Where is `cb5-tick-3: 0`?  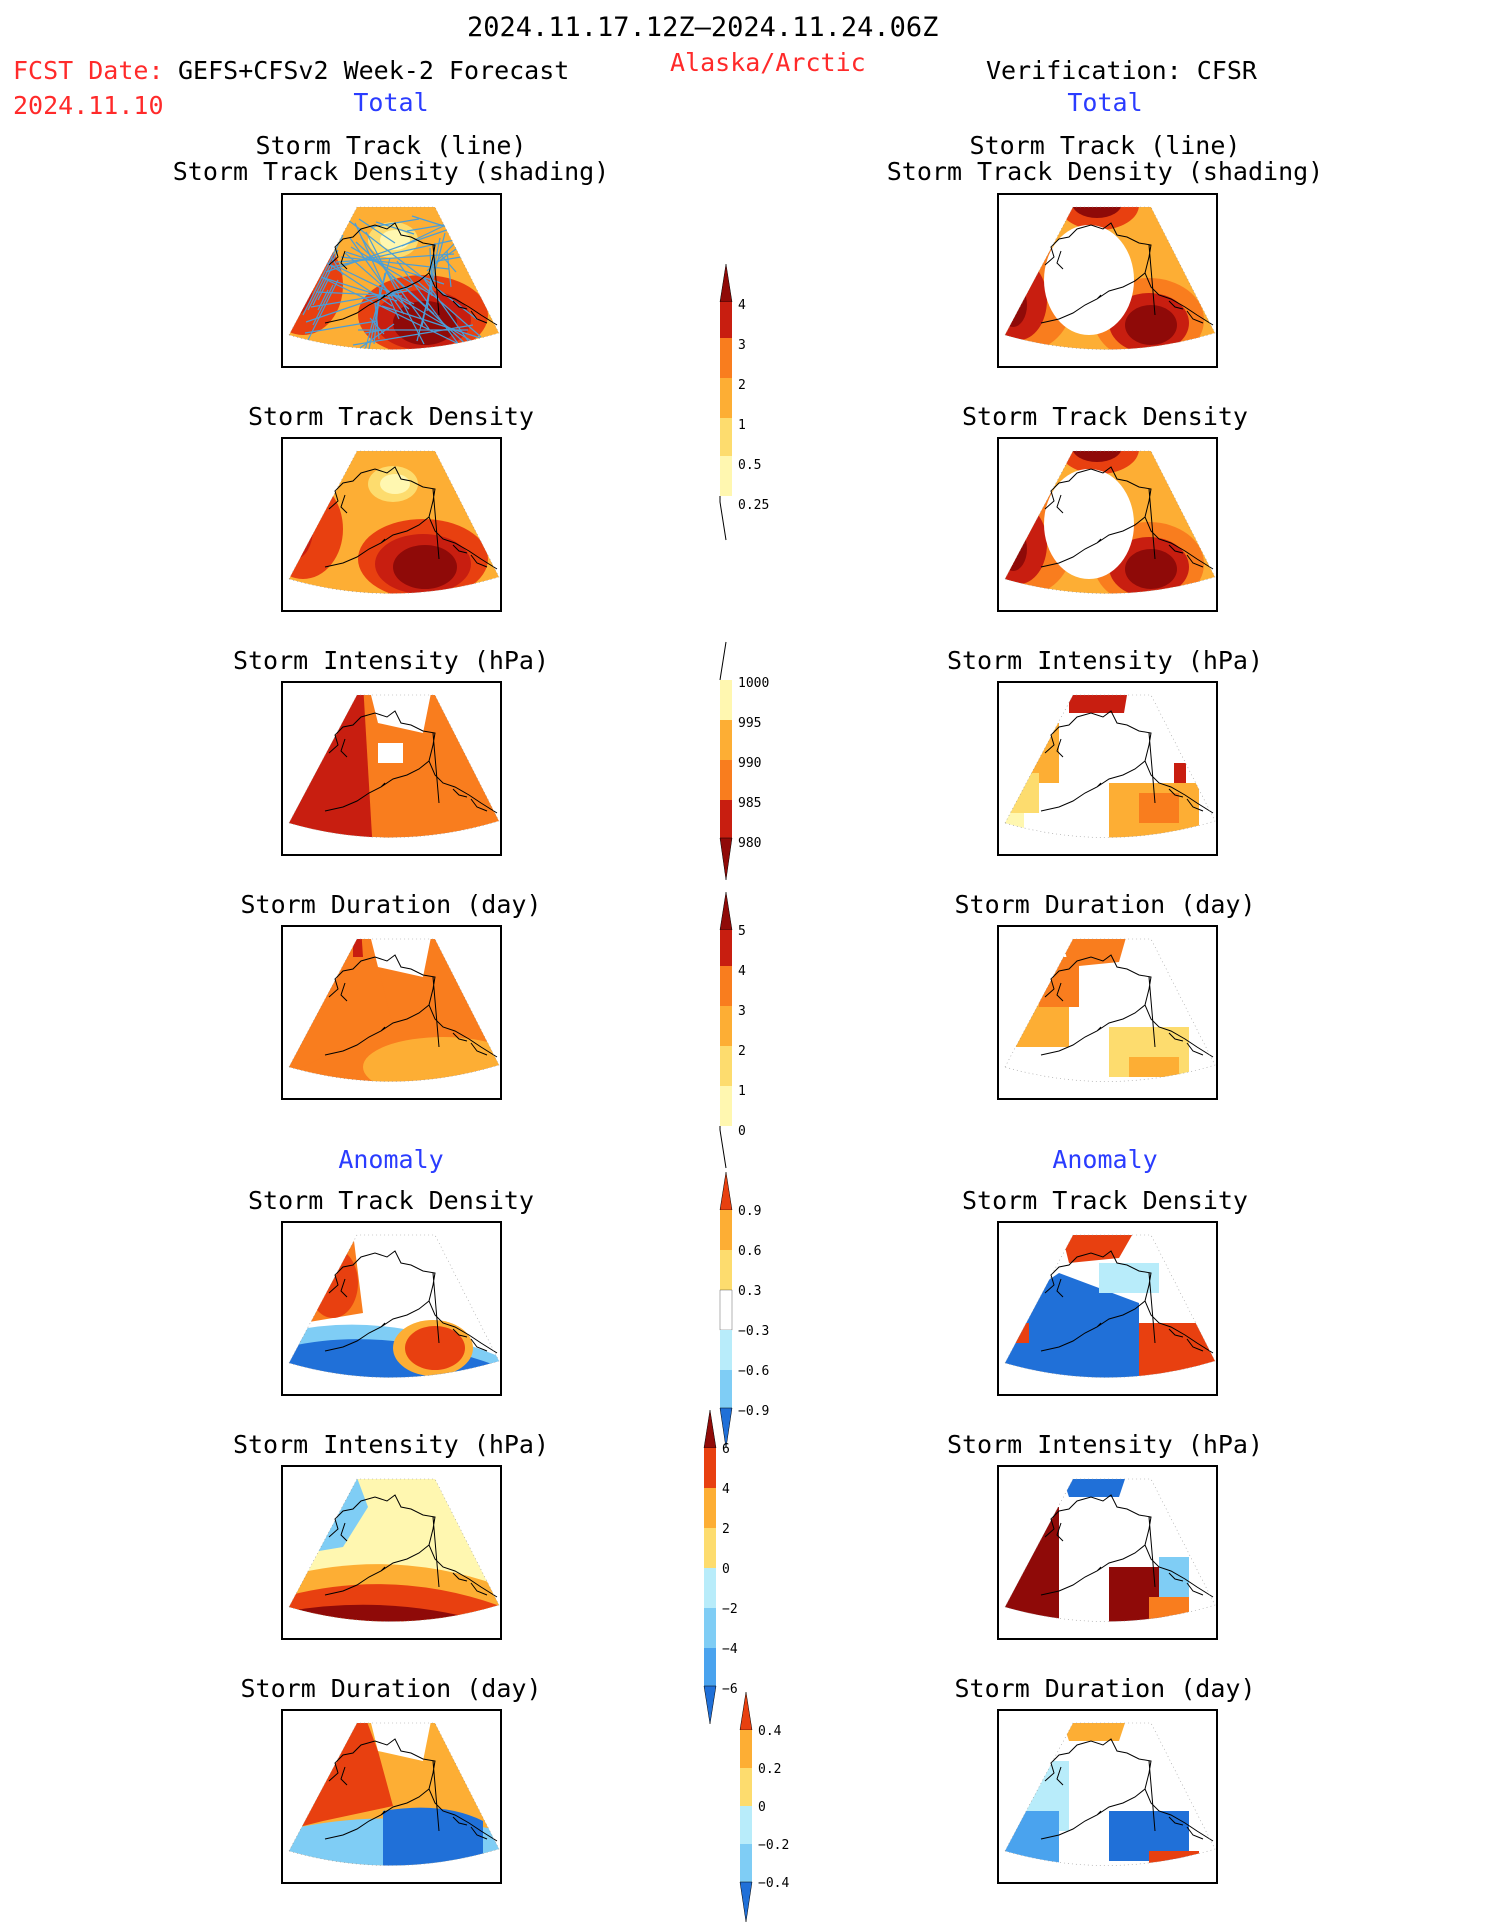
cb5-tick-3: 0 is located at coordinates (726, 1569).